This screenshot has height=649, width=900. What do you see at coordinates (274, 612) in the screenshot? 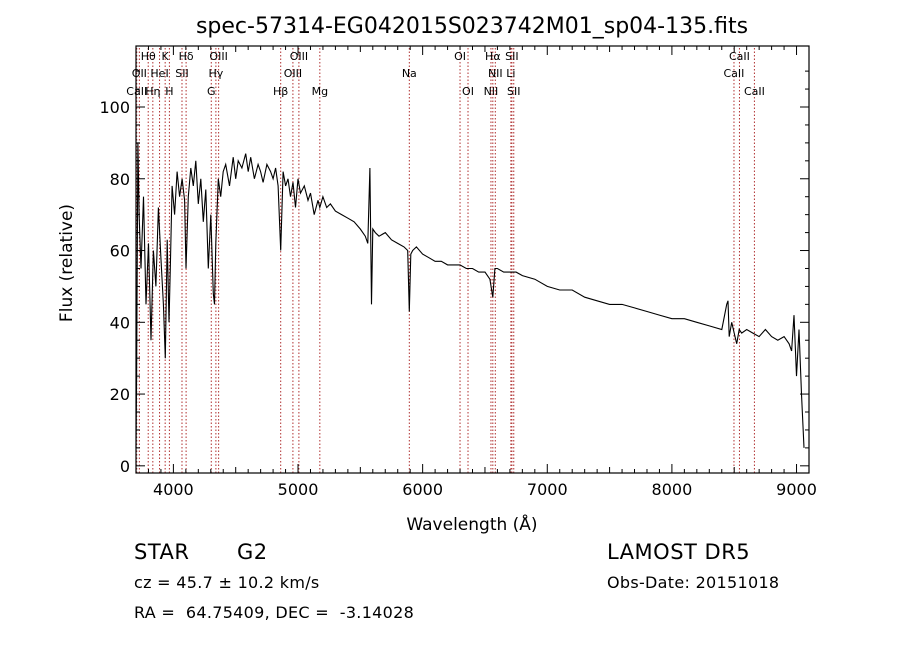
I see `coordinates: RA = 64.75409, DEC = -3.14028` at bounding box center [274, 612].